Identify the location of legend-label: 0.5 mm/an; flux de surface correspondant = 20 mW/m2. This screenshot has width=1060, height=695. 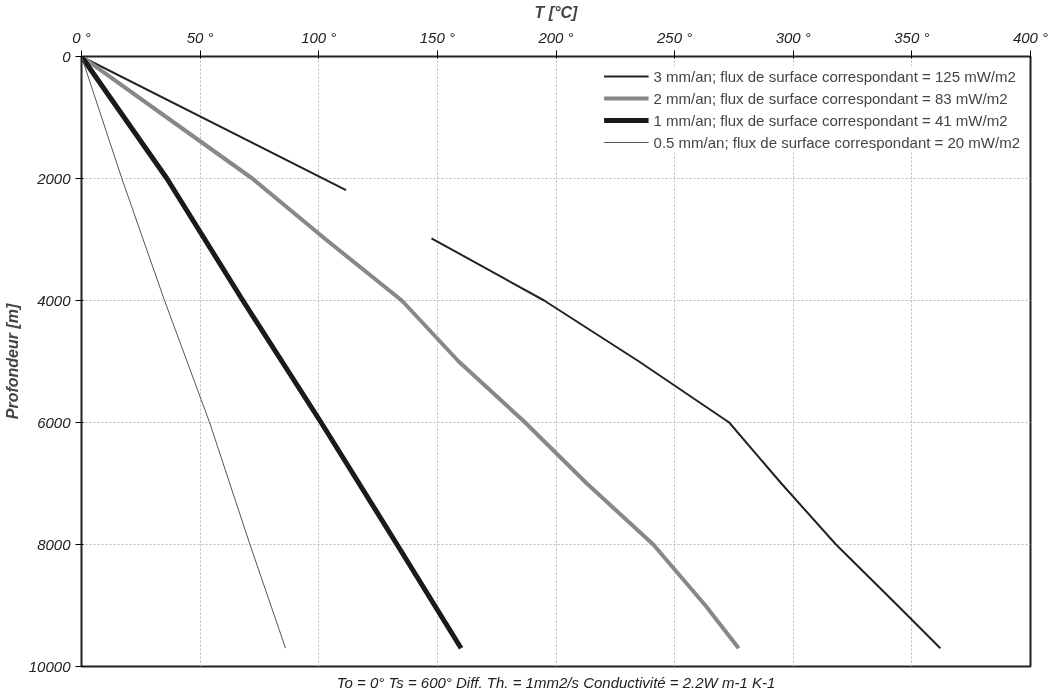
(836, 142).